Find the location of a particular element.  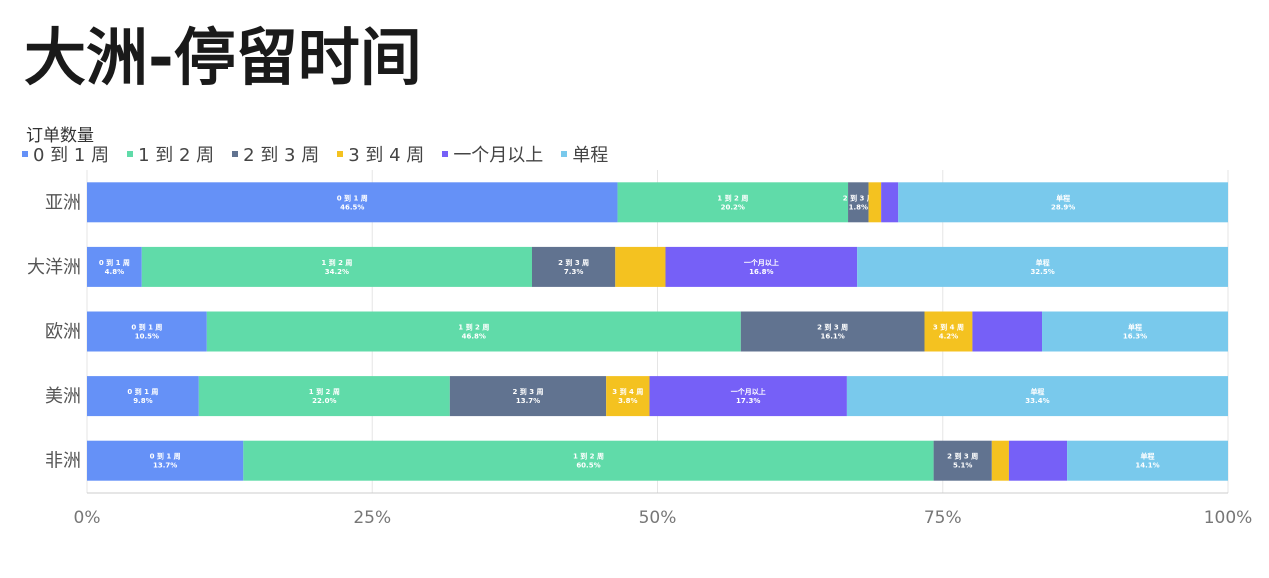

data-label: 一个月以上 17.3% is located at coordinates (748, 396).